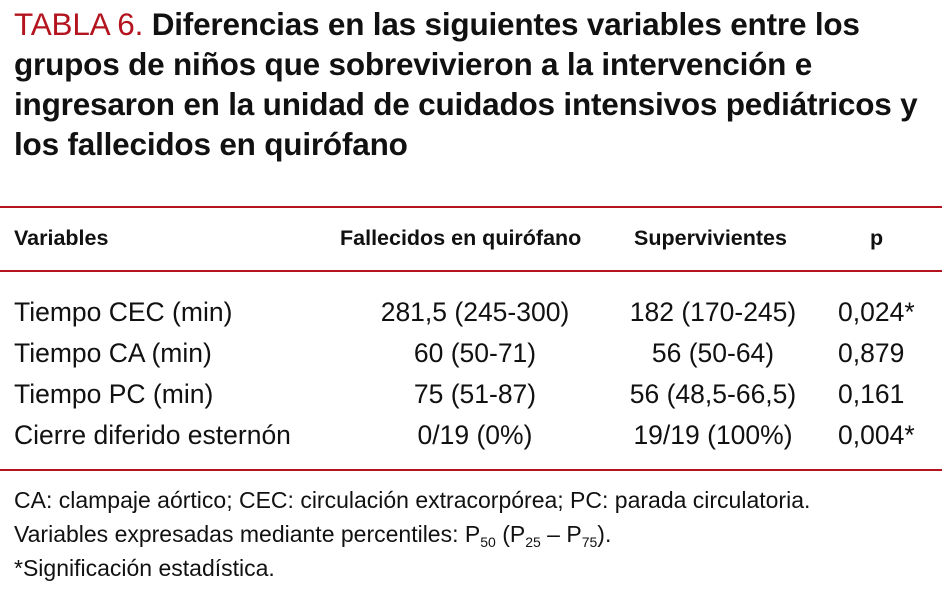 The image size is (942, 594). What do you see at coordinates (533, 542) in the screenshot?
I see `p25-subscript: 25` at bounding box center [533, 542].